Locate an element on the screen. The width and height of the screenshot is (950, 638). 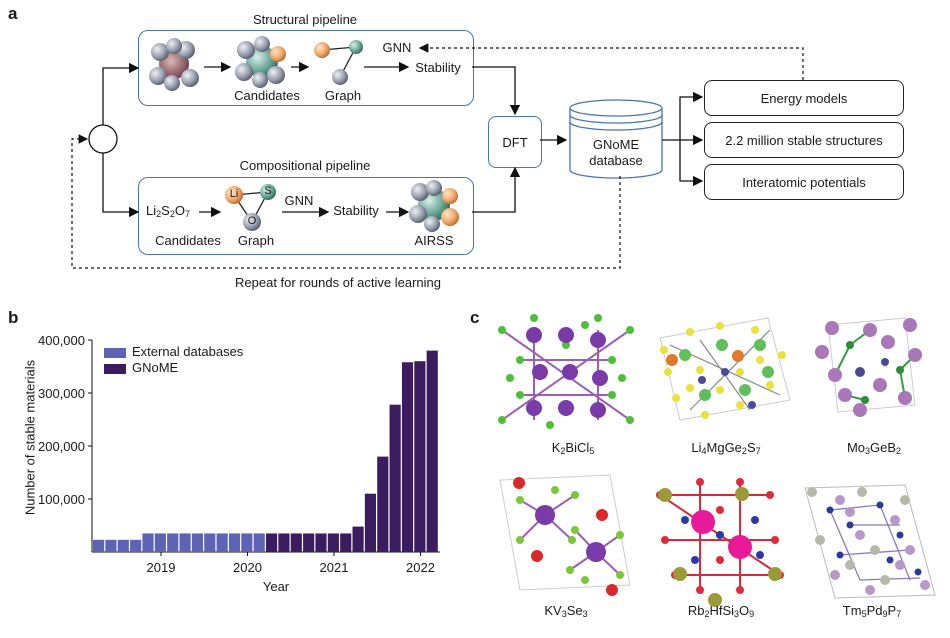
comp-formula: Li2S2O7 is located at coordinates (168, 211).